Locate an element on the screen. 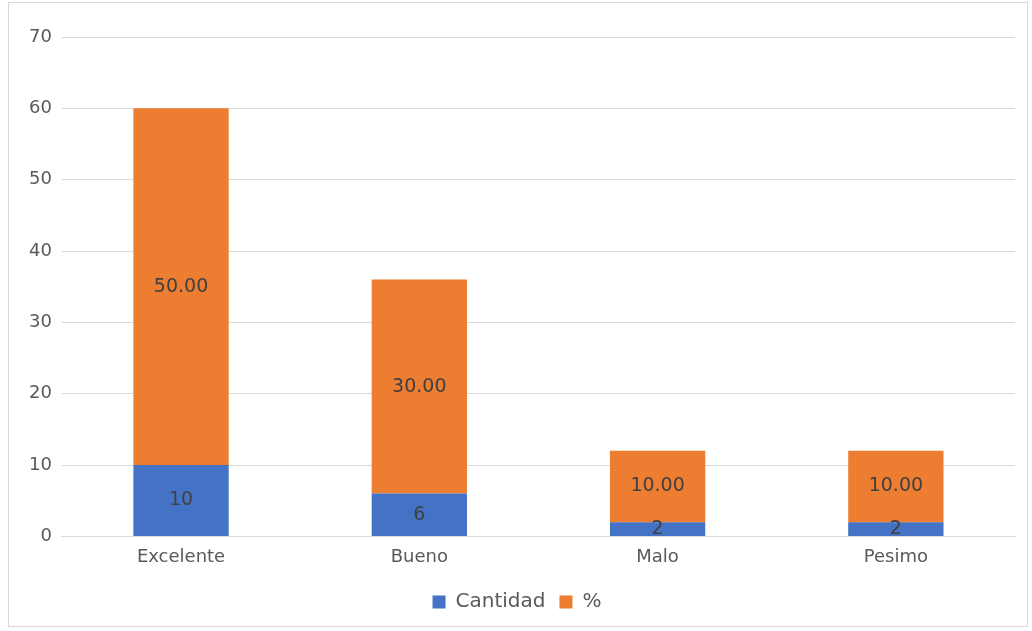  y-tick-label: 0 is located at coordinates (46, 535).